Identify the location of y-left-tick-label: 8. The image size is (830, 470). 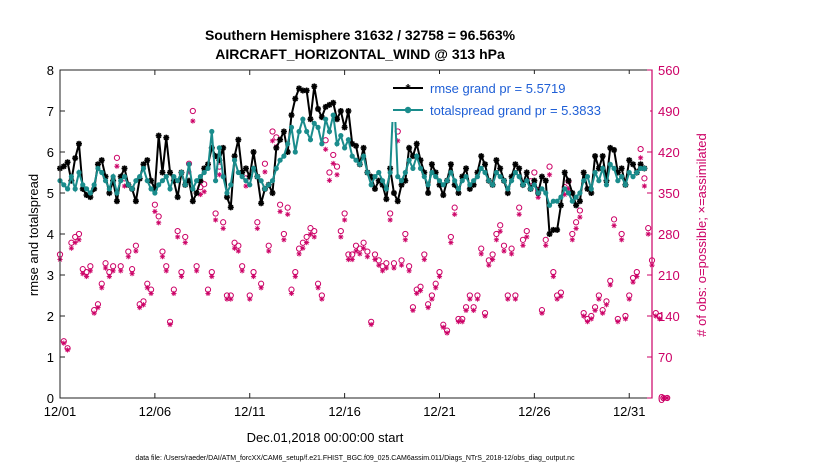
(50, 70).